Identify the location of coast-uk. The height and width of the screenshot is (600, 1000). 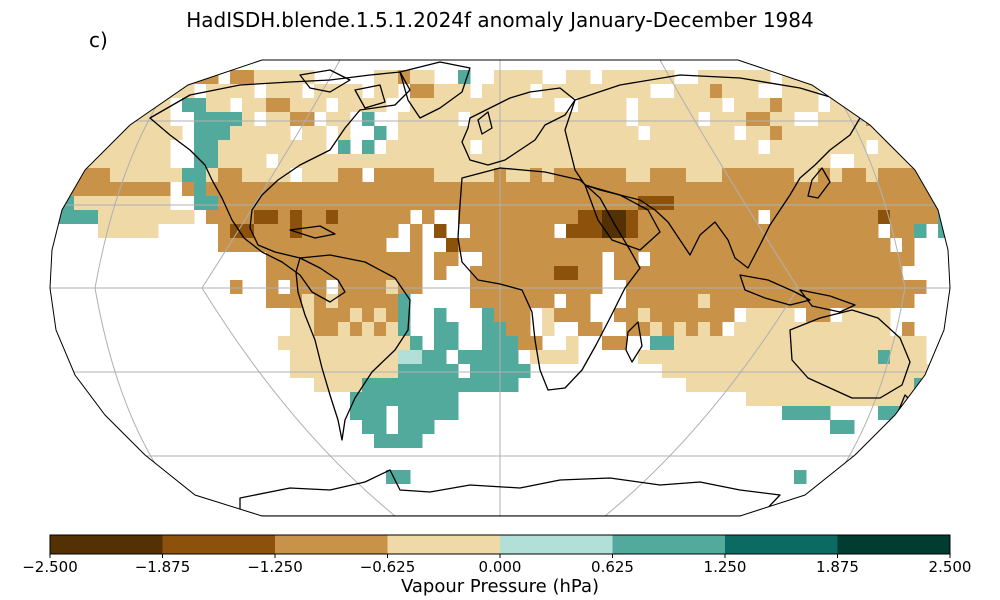
(485, 123).